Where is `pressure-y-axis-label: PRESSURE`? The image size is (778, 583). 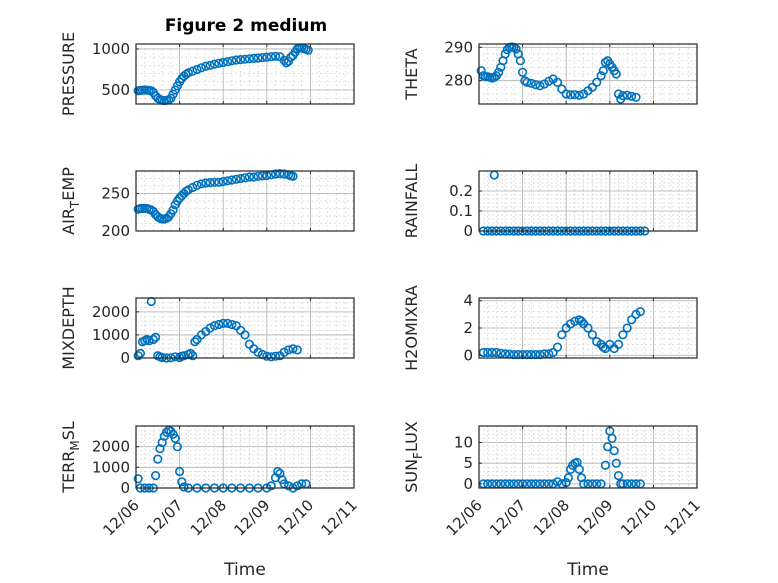 pressure-y-axis-label: PRESSURE is located at coordinates (68, 74).